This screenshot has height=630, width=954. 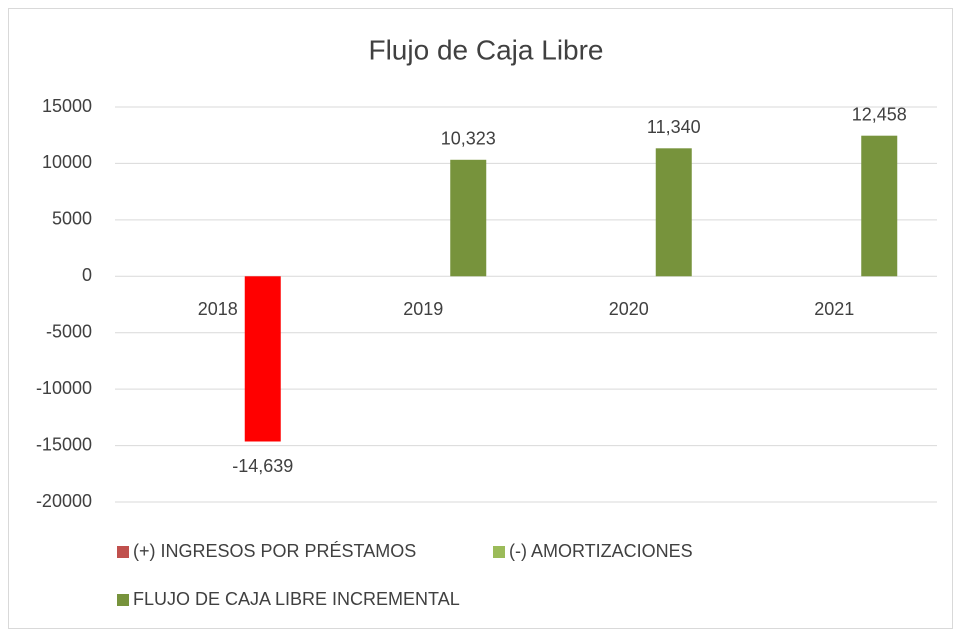 What do you see at coordinates (274, 551) in the screenshot?
I see `legend-label: (+) INGRESOS POR PRÉSTAMOS` at bounding box center [274, 551].